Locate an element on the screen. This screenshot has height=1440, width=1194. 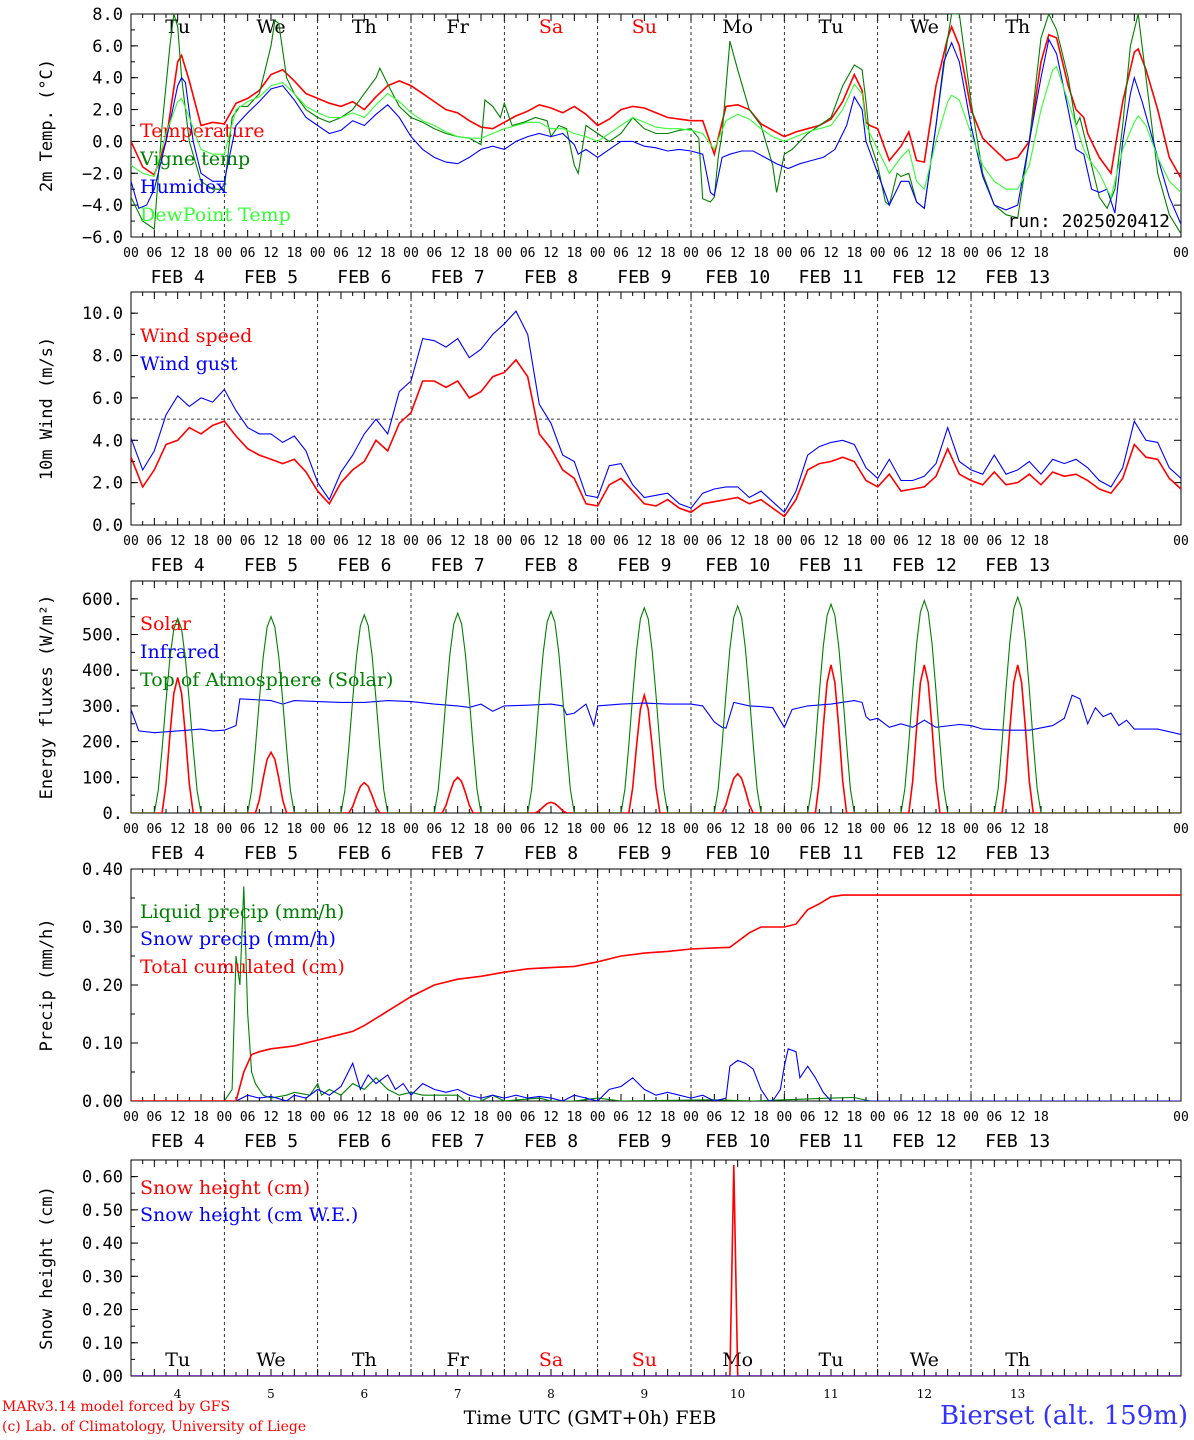
series-total-cumulated-cm- is located at coordinates (656, 997).